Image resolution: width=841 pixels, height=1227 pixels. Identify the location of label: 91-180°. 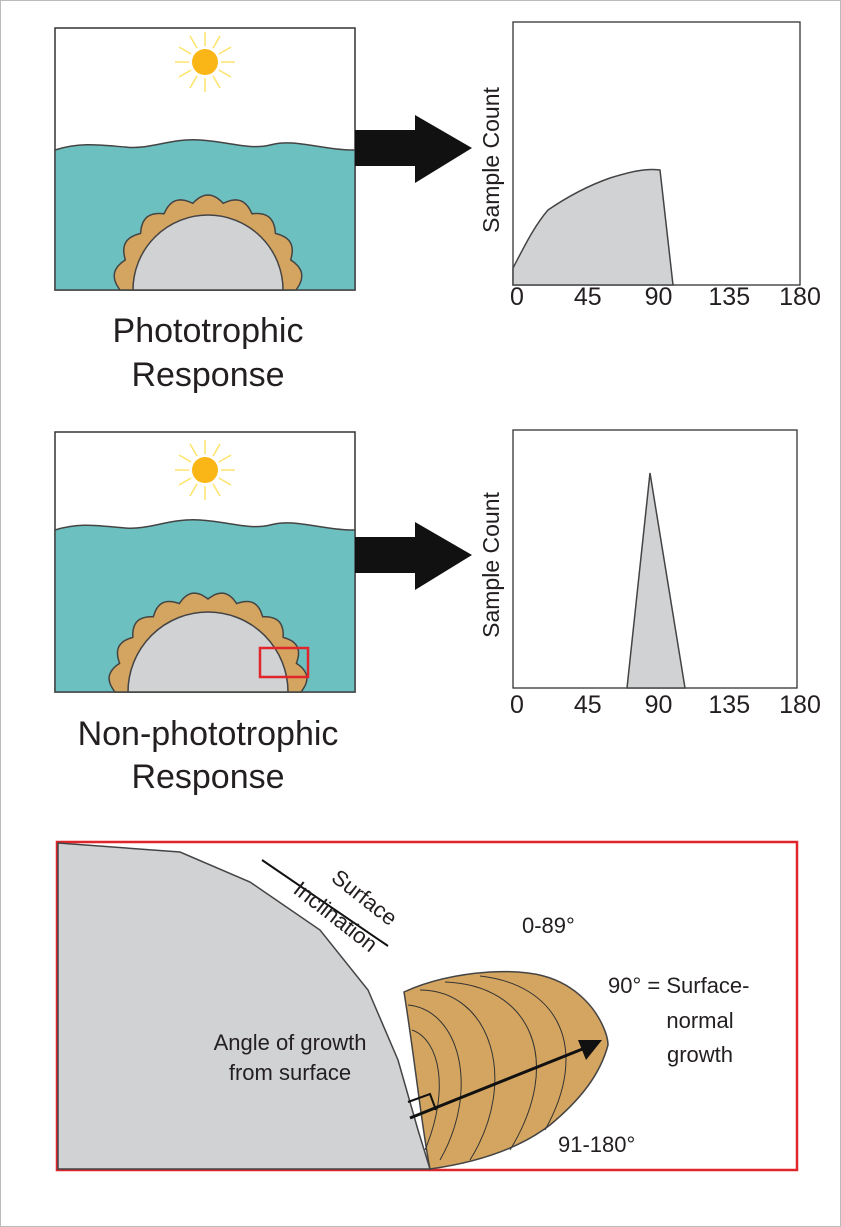
(596, 1144).